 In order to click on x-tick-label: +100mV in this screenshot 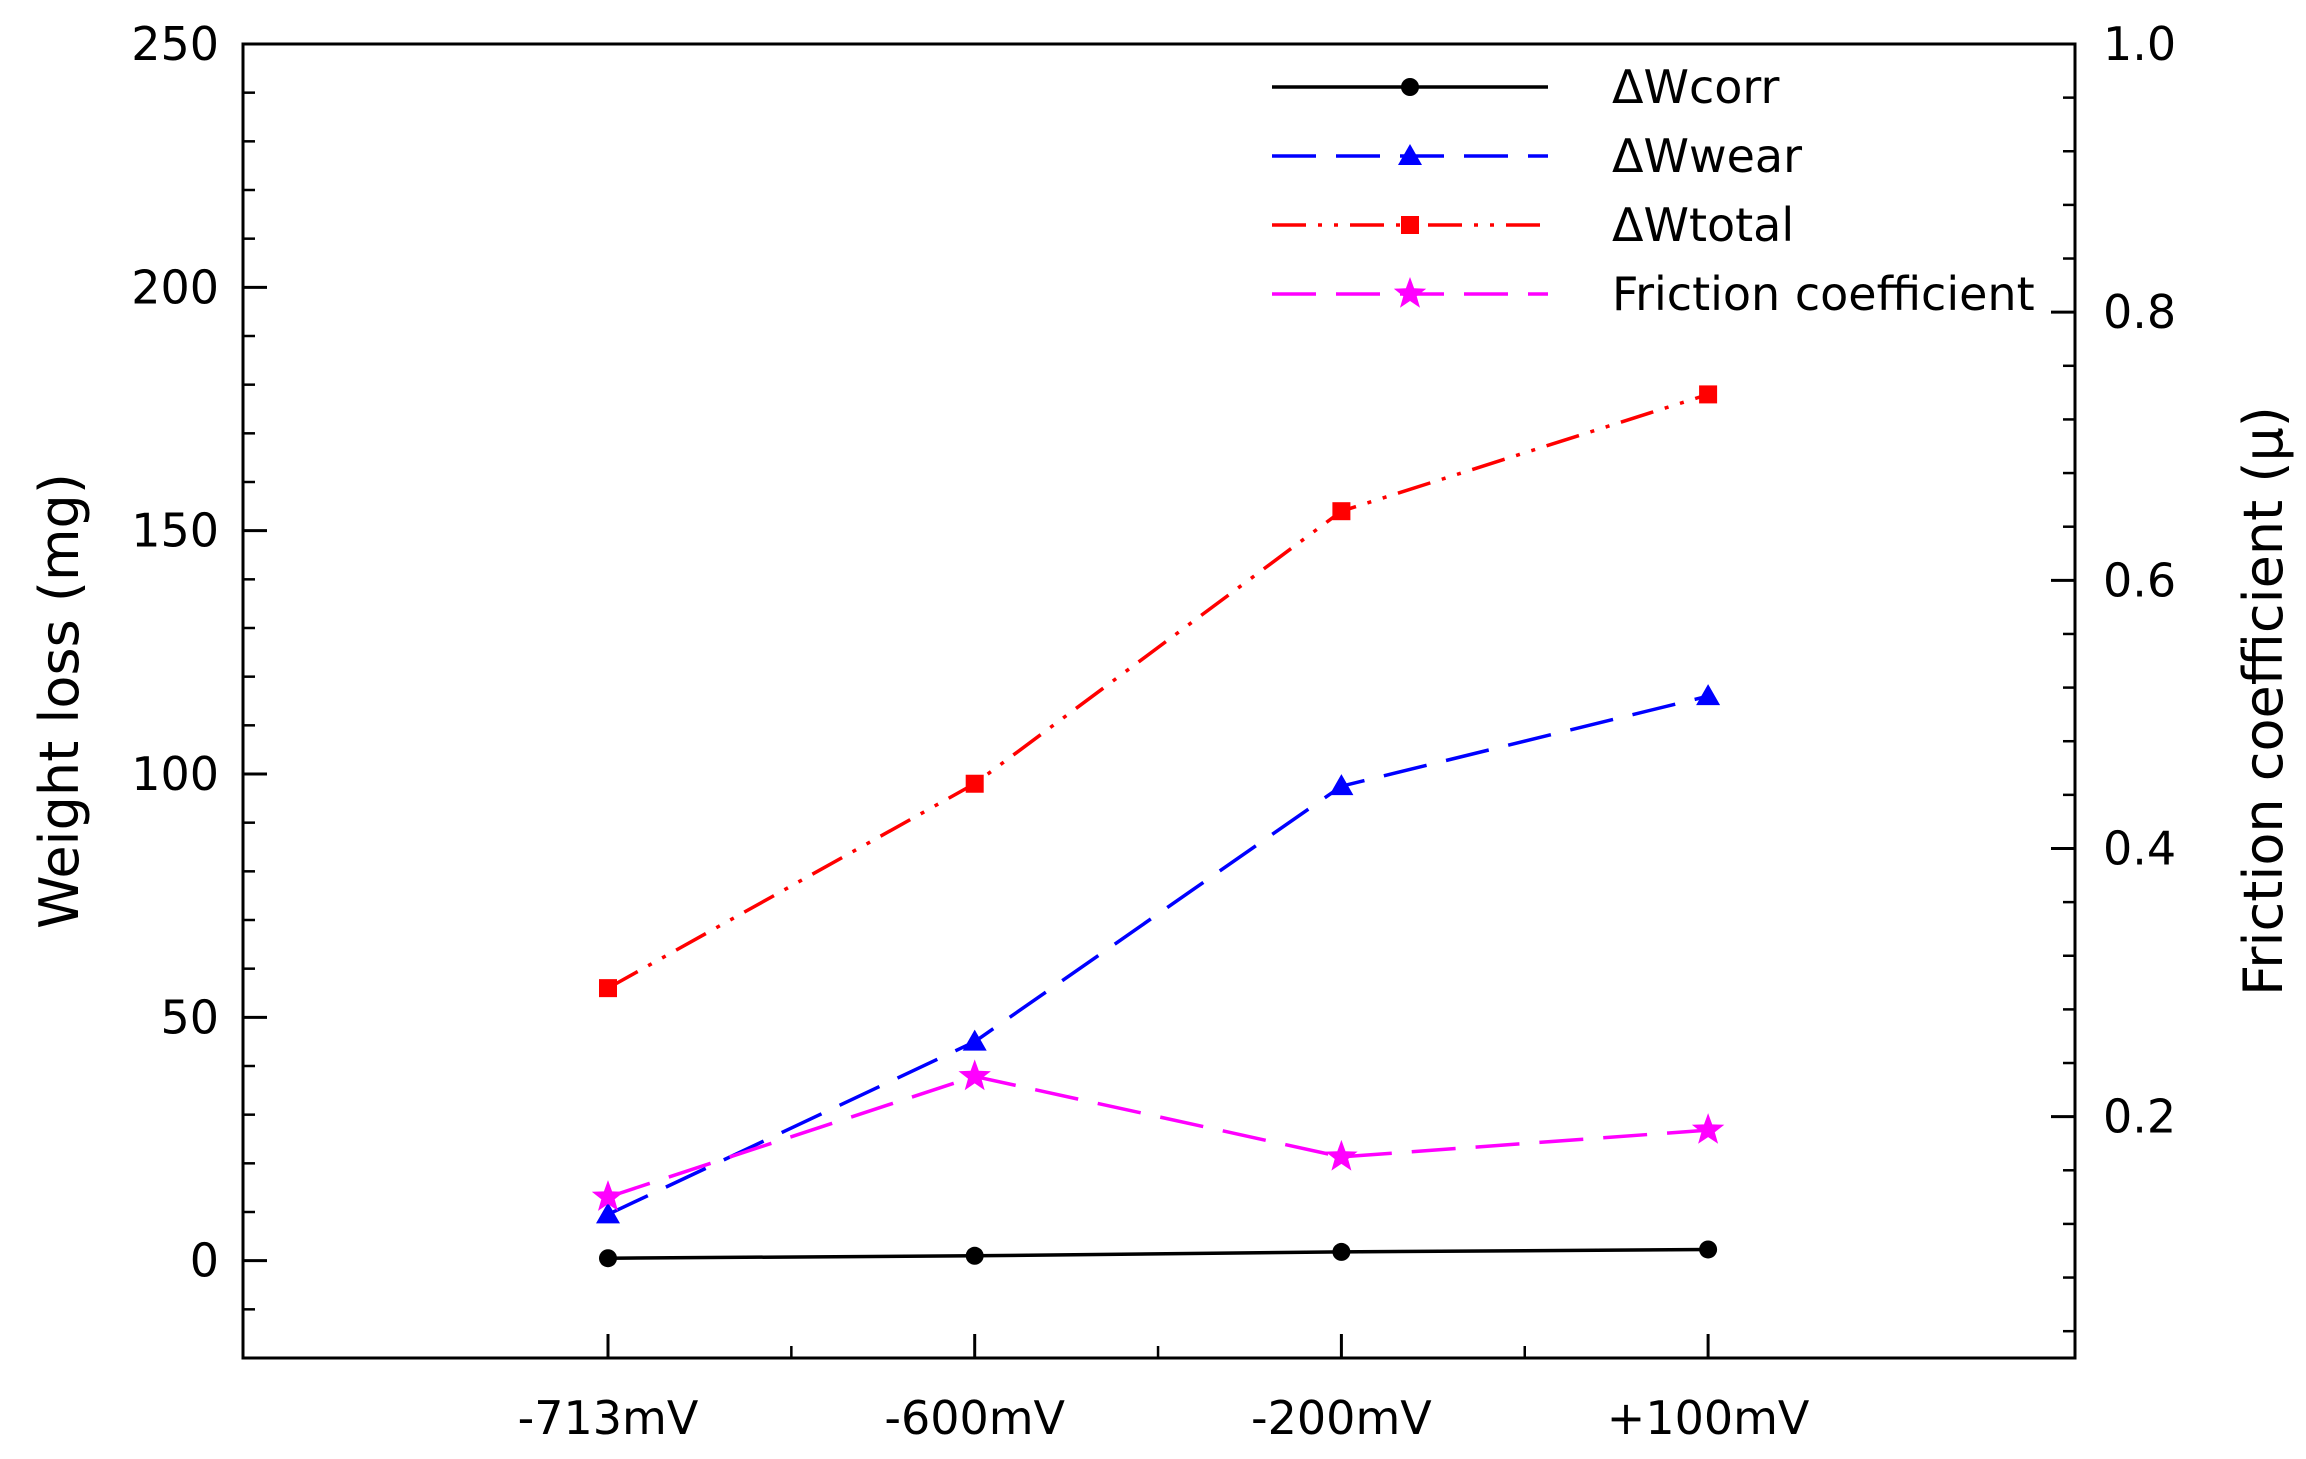, I will do `click(1708, 1418)`.